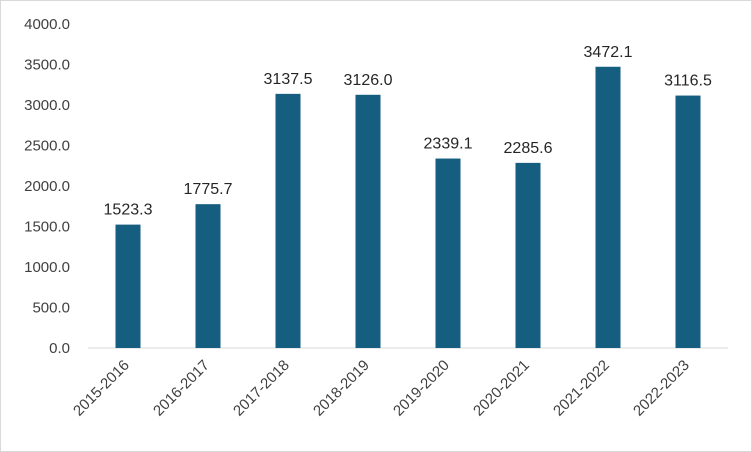 Image resolution: width=752 pixels, height=452 pixels. What do you see at coordinates (51, 308) in the screenshot?
I see `y-tick-label: 500.0` at bounding box center [51, 308].